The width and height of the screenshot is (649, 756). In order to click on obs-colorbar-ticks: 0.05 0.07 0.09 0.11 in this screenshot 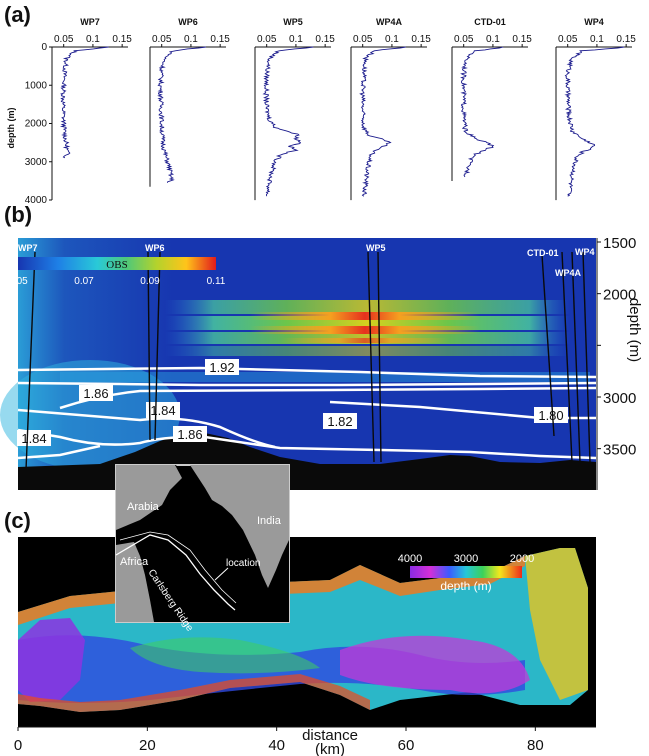, I will do `click(117, 281)`.